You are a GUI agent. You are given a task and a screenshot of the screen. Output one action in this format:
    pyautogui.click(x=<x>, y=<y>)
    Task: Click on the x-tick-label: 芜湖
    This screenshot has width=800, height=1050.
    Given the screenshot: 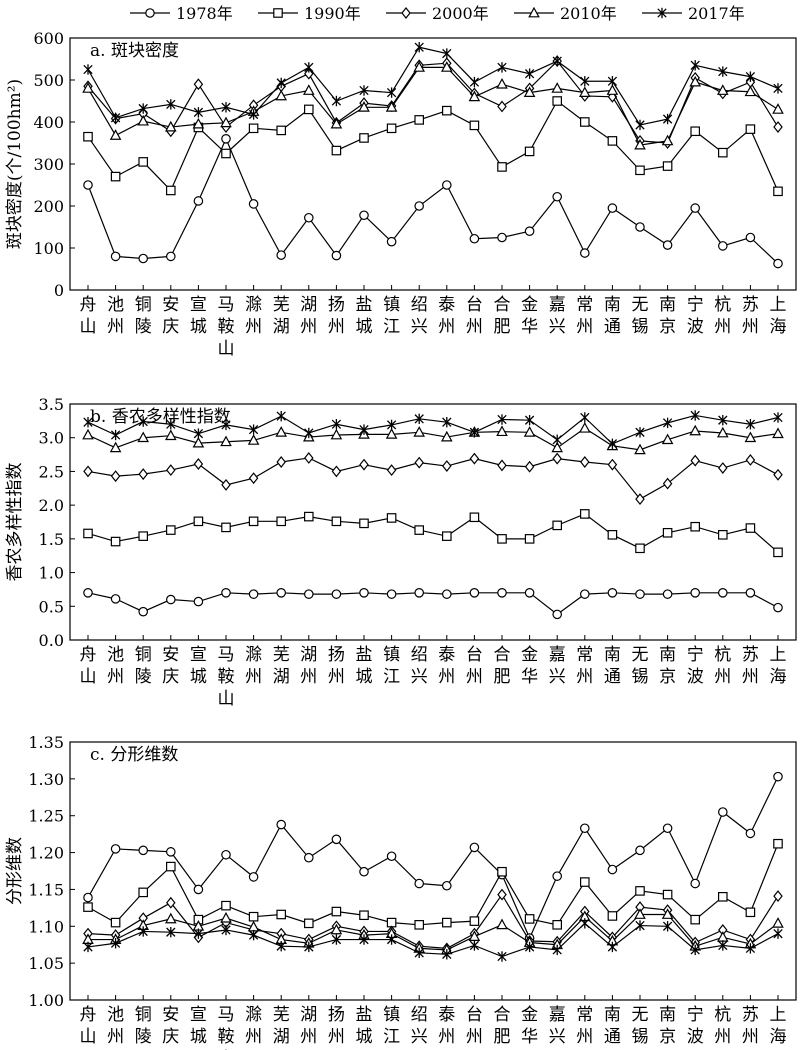 What is the action you would take?
    pyautogui.click(x=281, y=316)
    